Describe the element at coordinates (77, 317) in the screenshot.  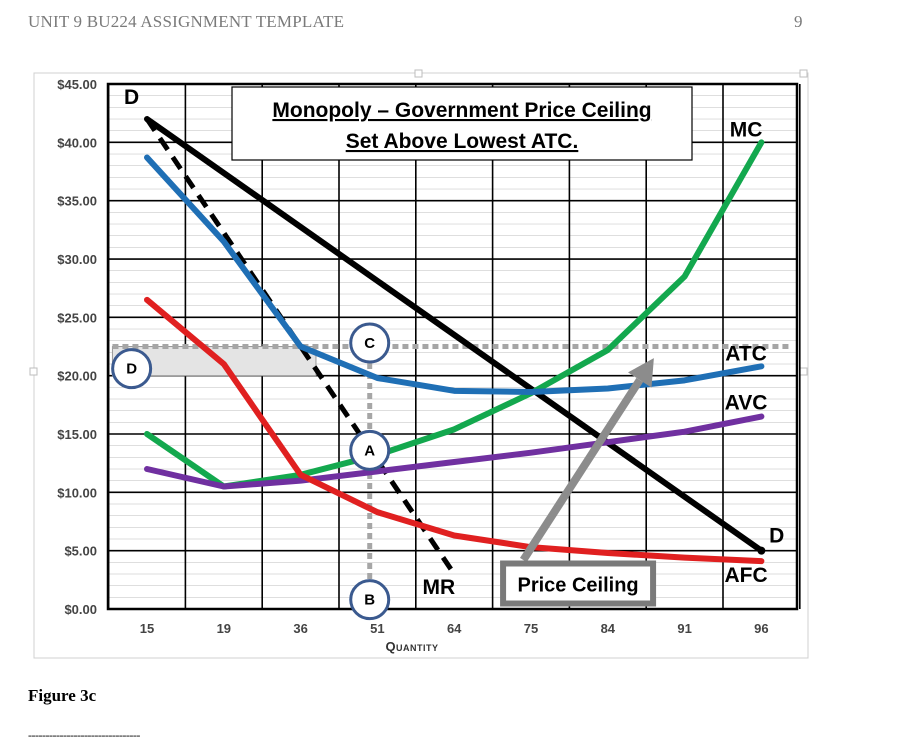
I see `y-tick-label: $25.00` at that location.